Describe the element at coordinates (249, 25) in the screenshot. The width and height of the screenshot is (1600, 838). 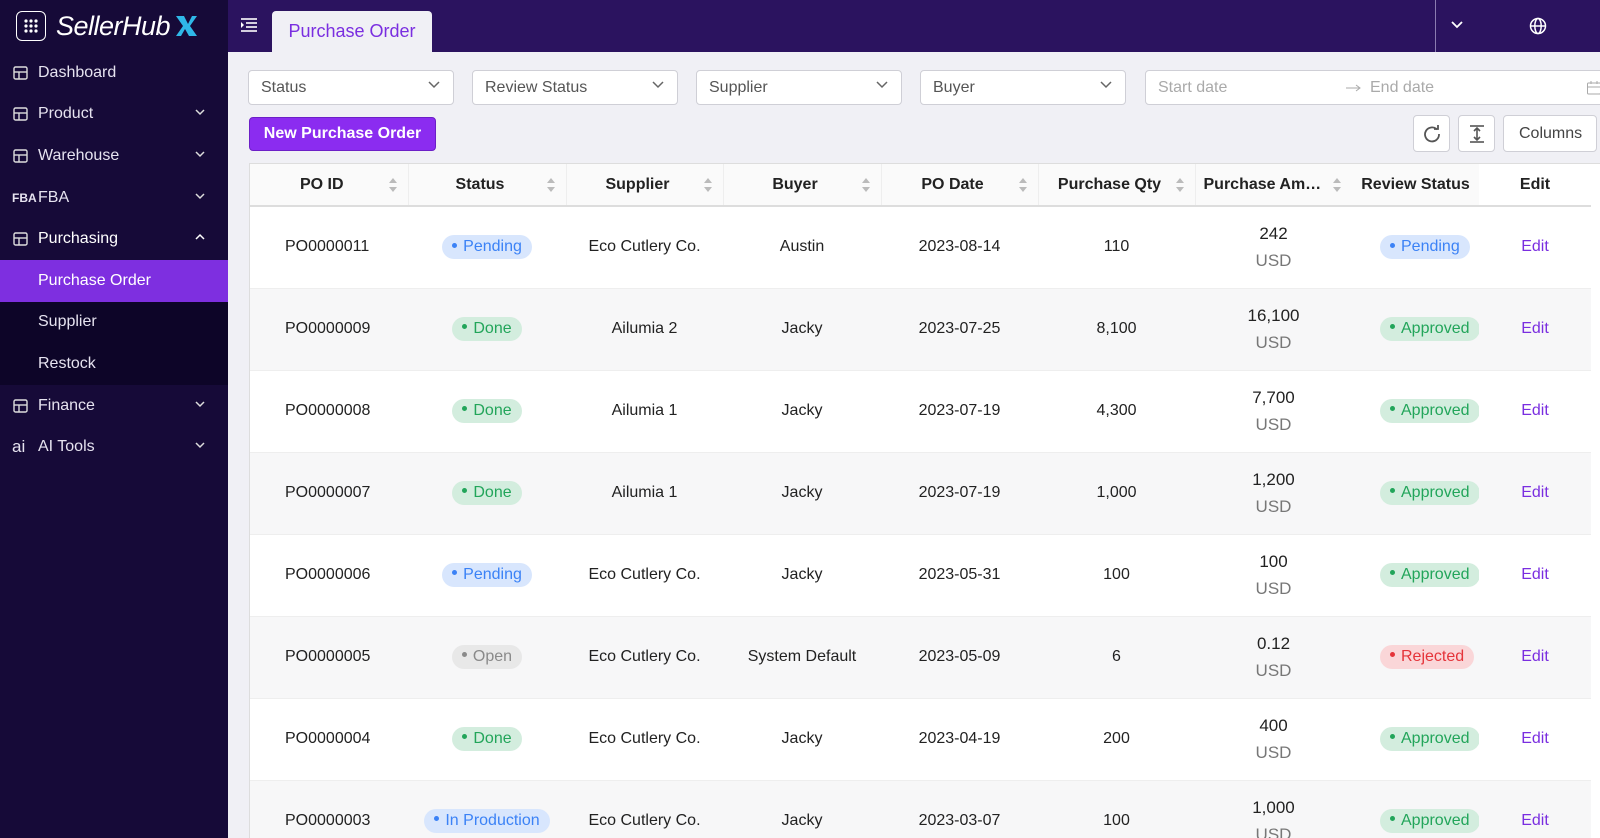
I see `collapse-icon` at that location.